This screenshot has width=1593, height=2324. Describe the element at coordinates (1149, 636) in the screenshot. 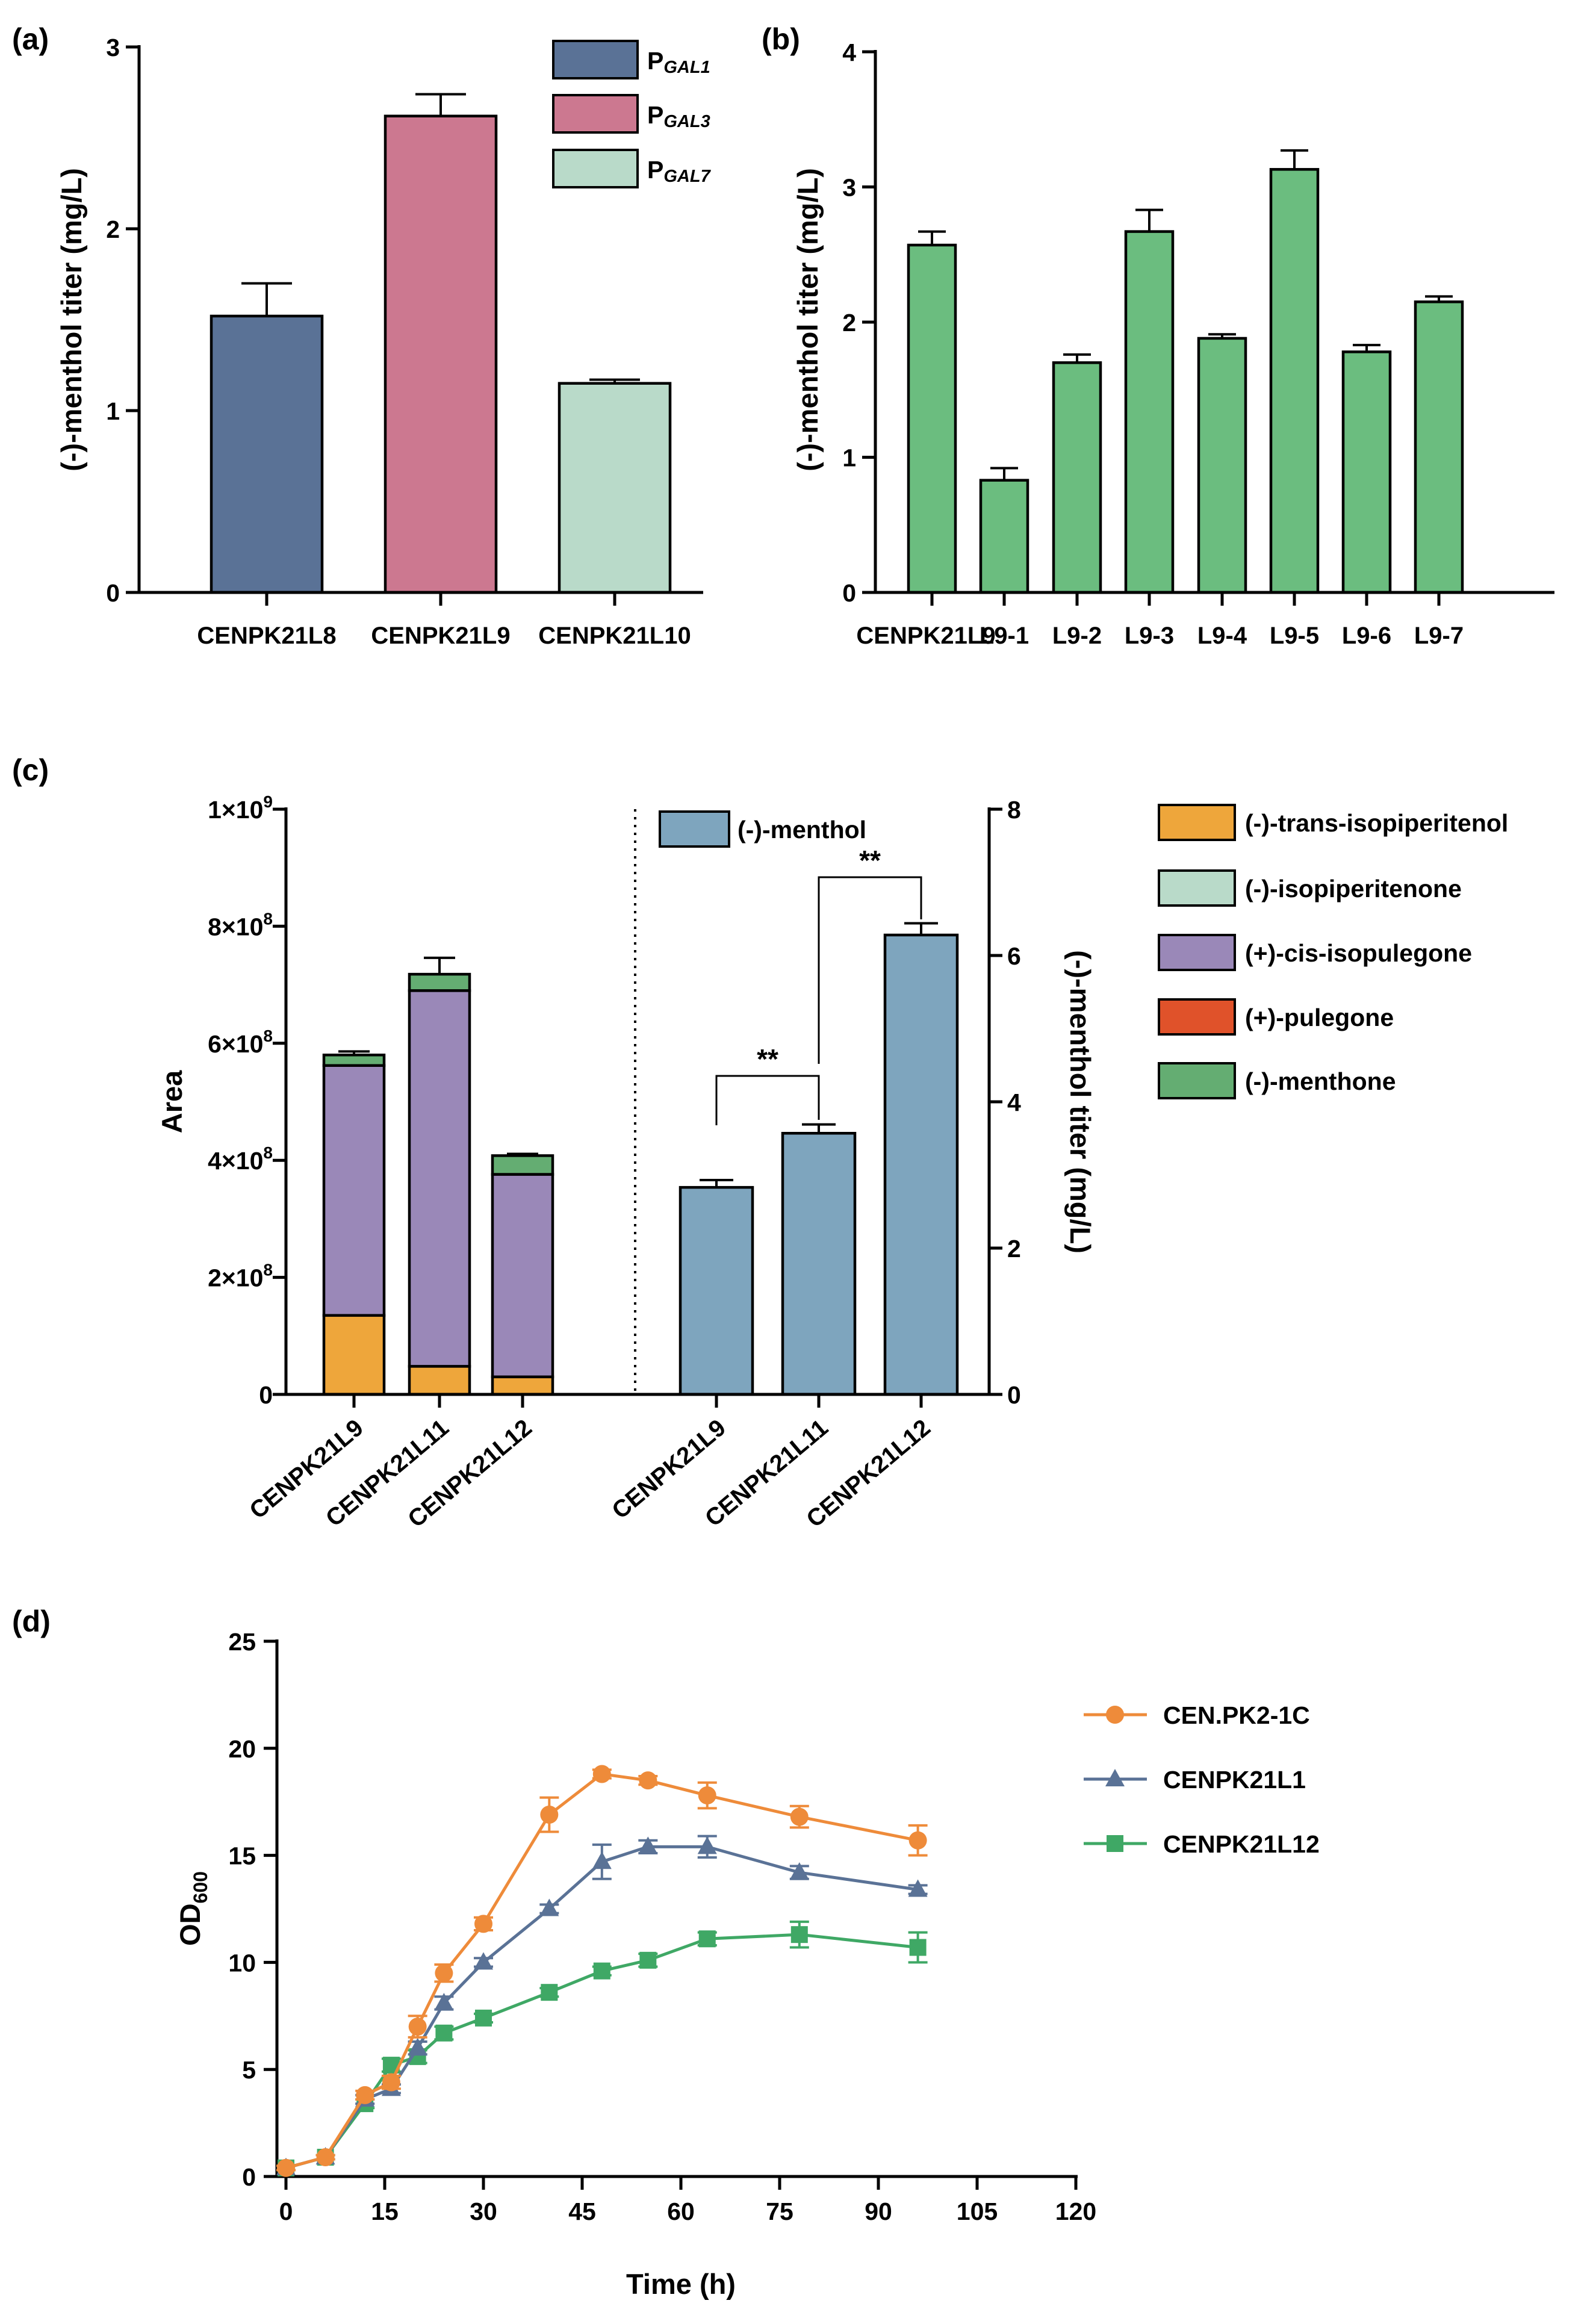

I see `x-tick-label: L9-3` at that location.